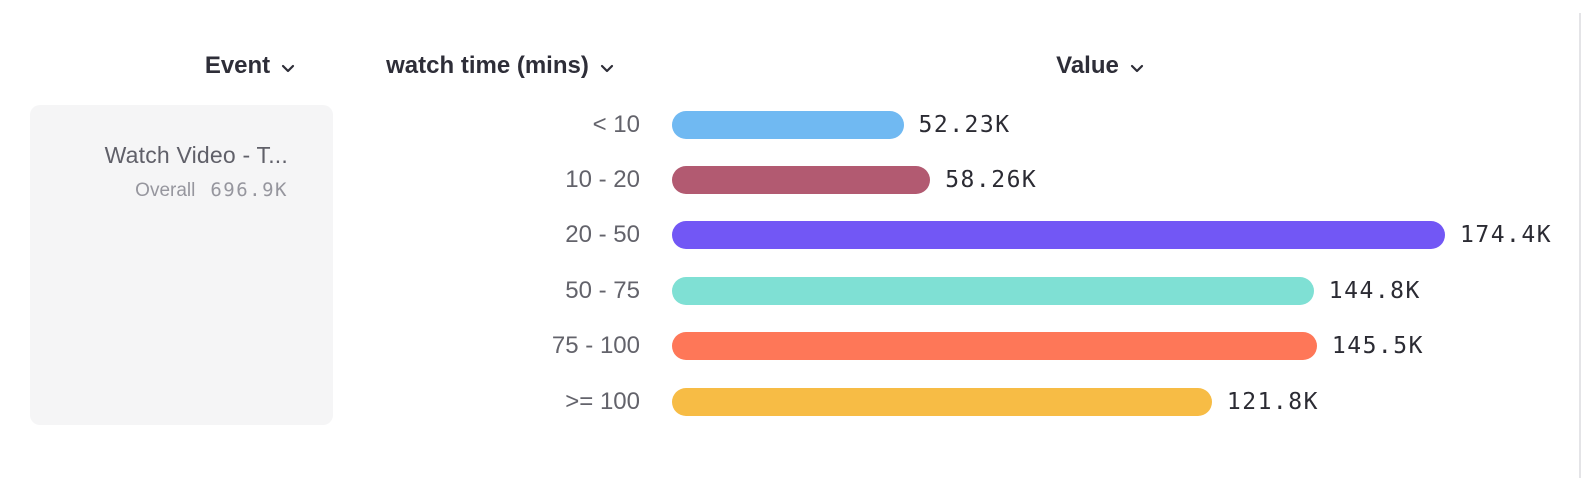 This screenshot has width=1584, height=478. Describe the element at coordinates (165, 190) in the screenshot. I see `overall-label: Overall` at that location.